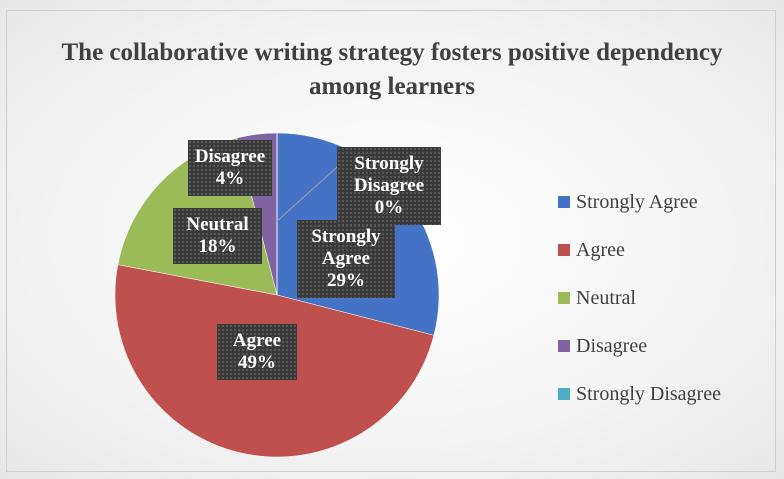  I want to click on data-label-value: 18%, so click(217, 246).